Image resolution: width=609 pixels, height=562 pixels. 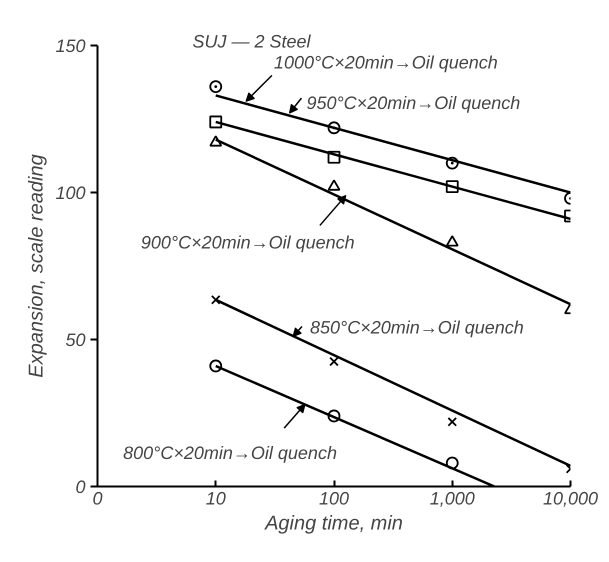 What do you see at coordinates (70, 193) in the screenshot?
I see `y-tick-label: 100` at bounding box center [70, 193].